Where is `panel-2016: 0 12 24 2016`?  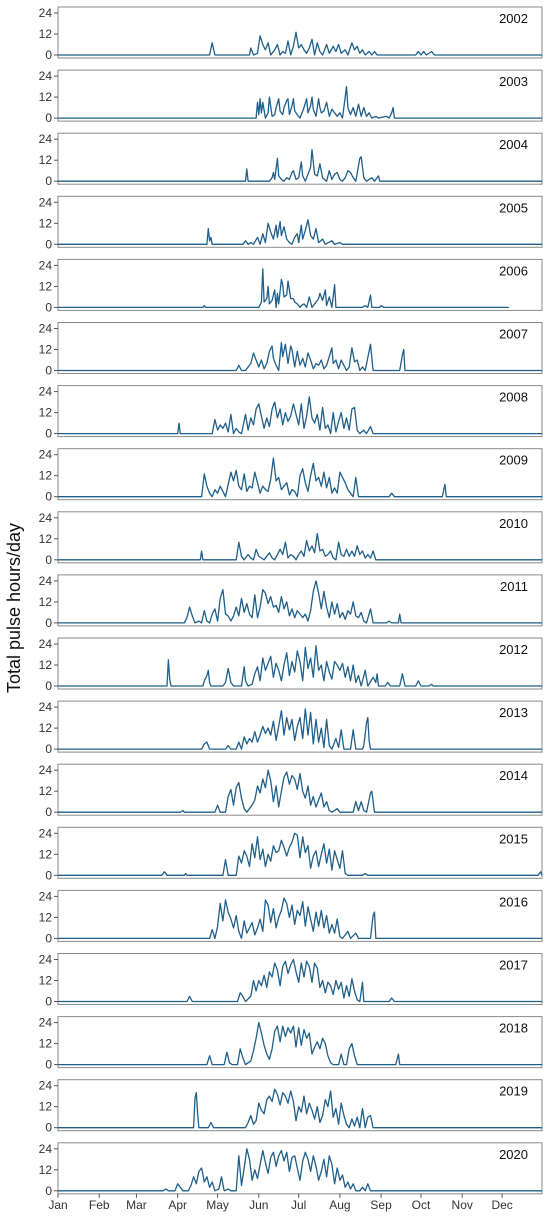
panel-2016: 0 12 24 2016 is located at coordinates (291, 917).